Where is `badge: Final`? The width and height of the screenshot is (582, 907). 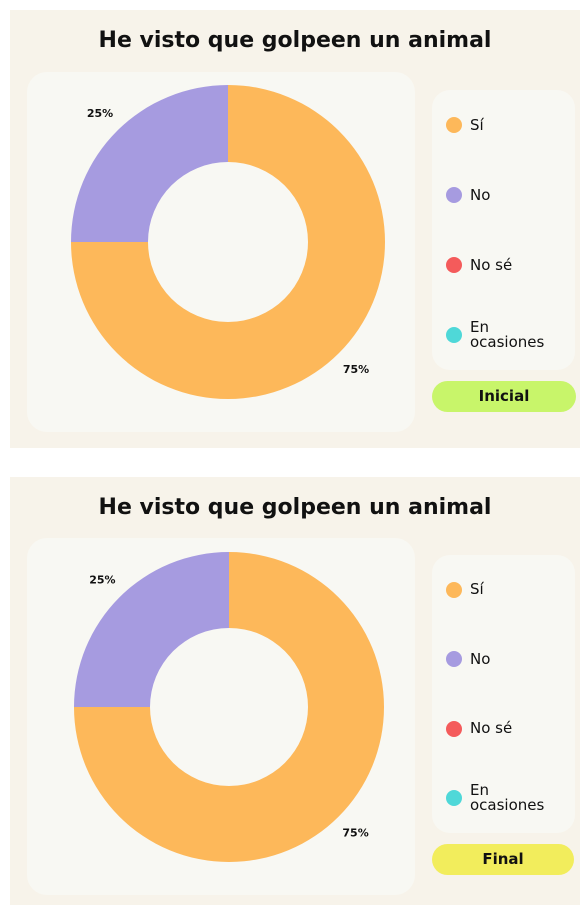
badge: Final is located at coordinates (503, 859).